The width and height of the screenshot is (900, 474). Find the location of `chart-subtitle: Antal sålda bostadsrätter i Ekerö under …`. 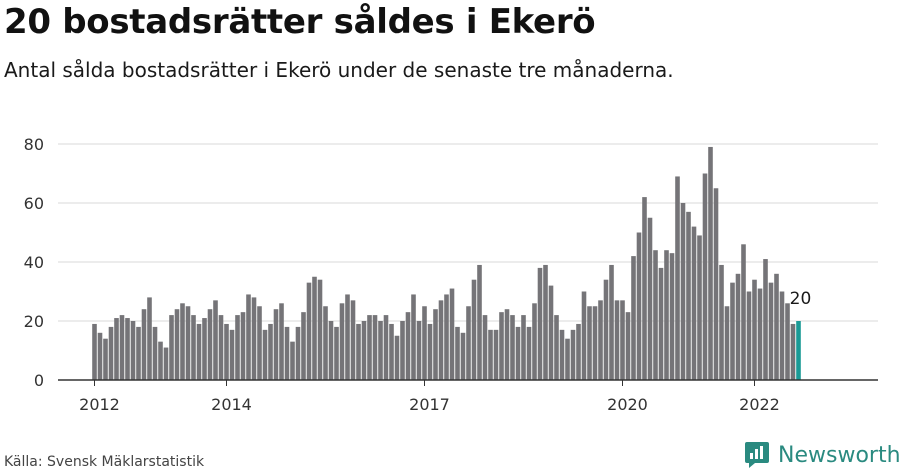

chart-subtitle: Antal sålda bostadsrätter i Ekerö under … is located at coordinates (339, 70).